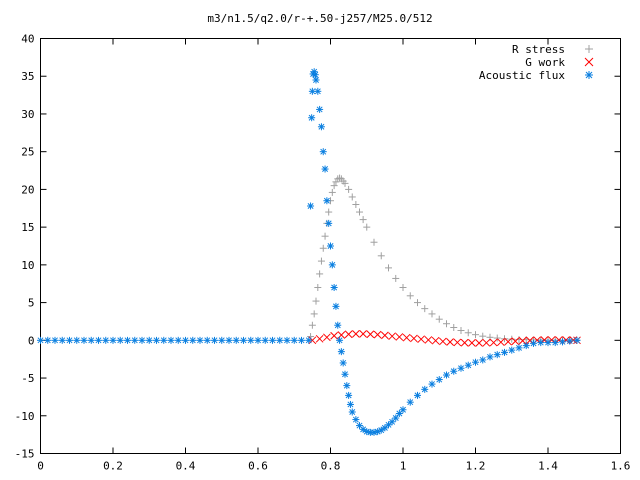 The height and width of the screenshot is (480, 640). I want to click on y-tick-label: 5, so click(31, 303).